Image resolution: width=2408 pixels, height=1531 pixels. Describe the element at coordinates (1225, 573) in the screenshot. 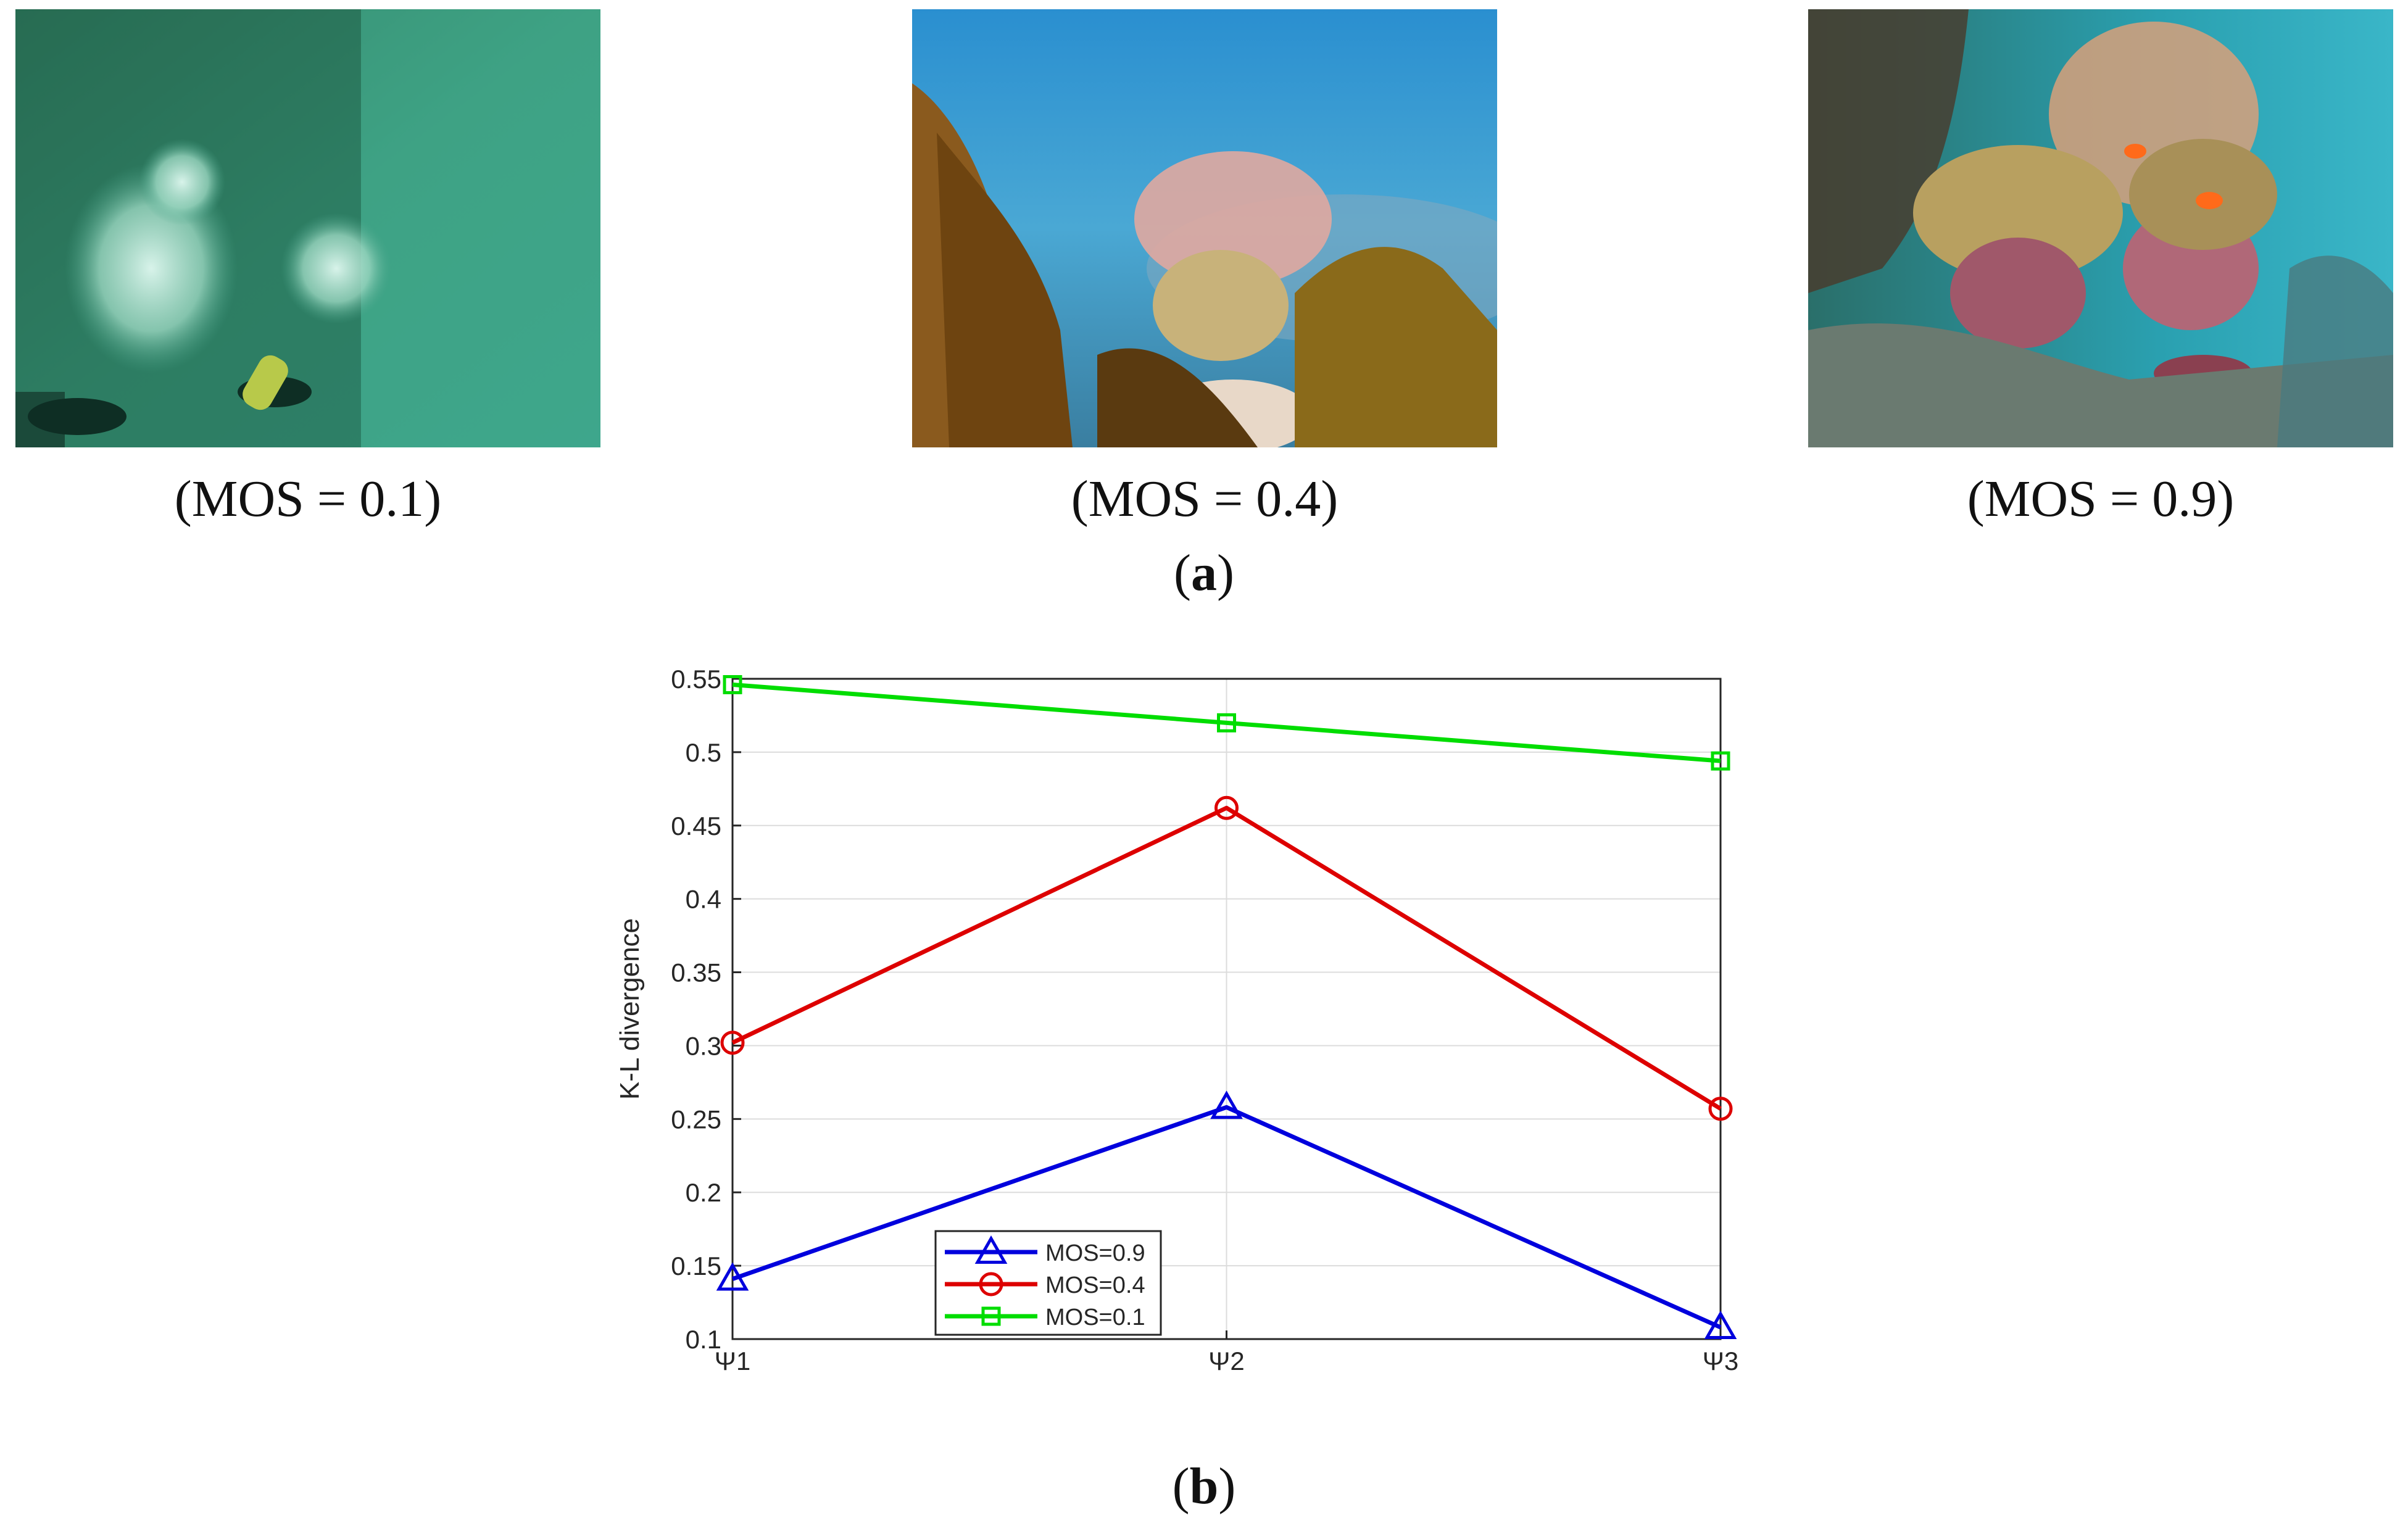

I see `panel-label-a-close: )` at that location.